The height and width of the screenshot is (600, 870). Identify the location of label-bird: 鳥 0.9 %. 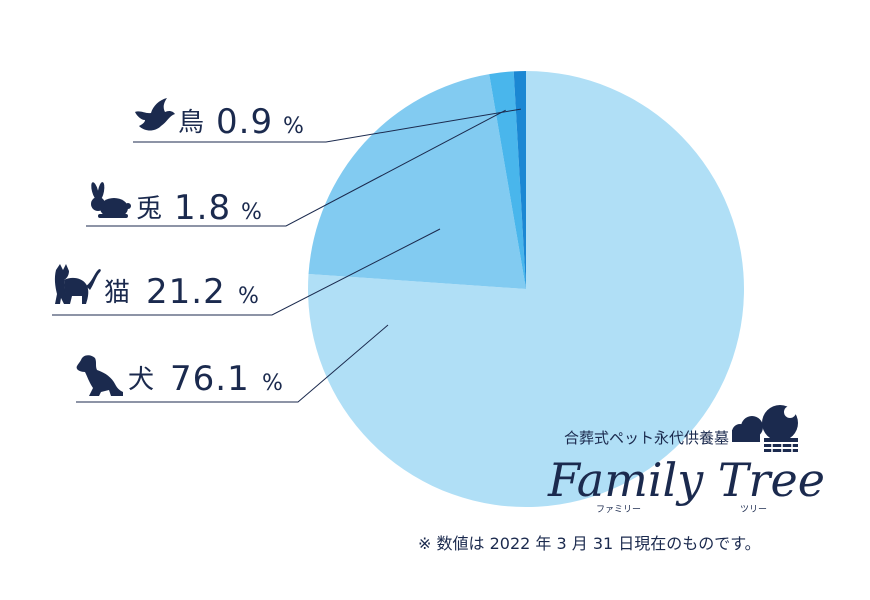
(219, 120).